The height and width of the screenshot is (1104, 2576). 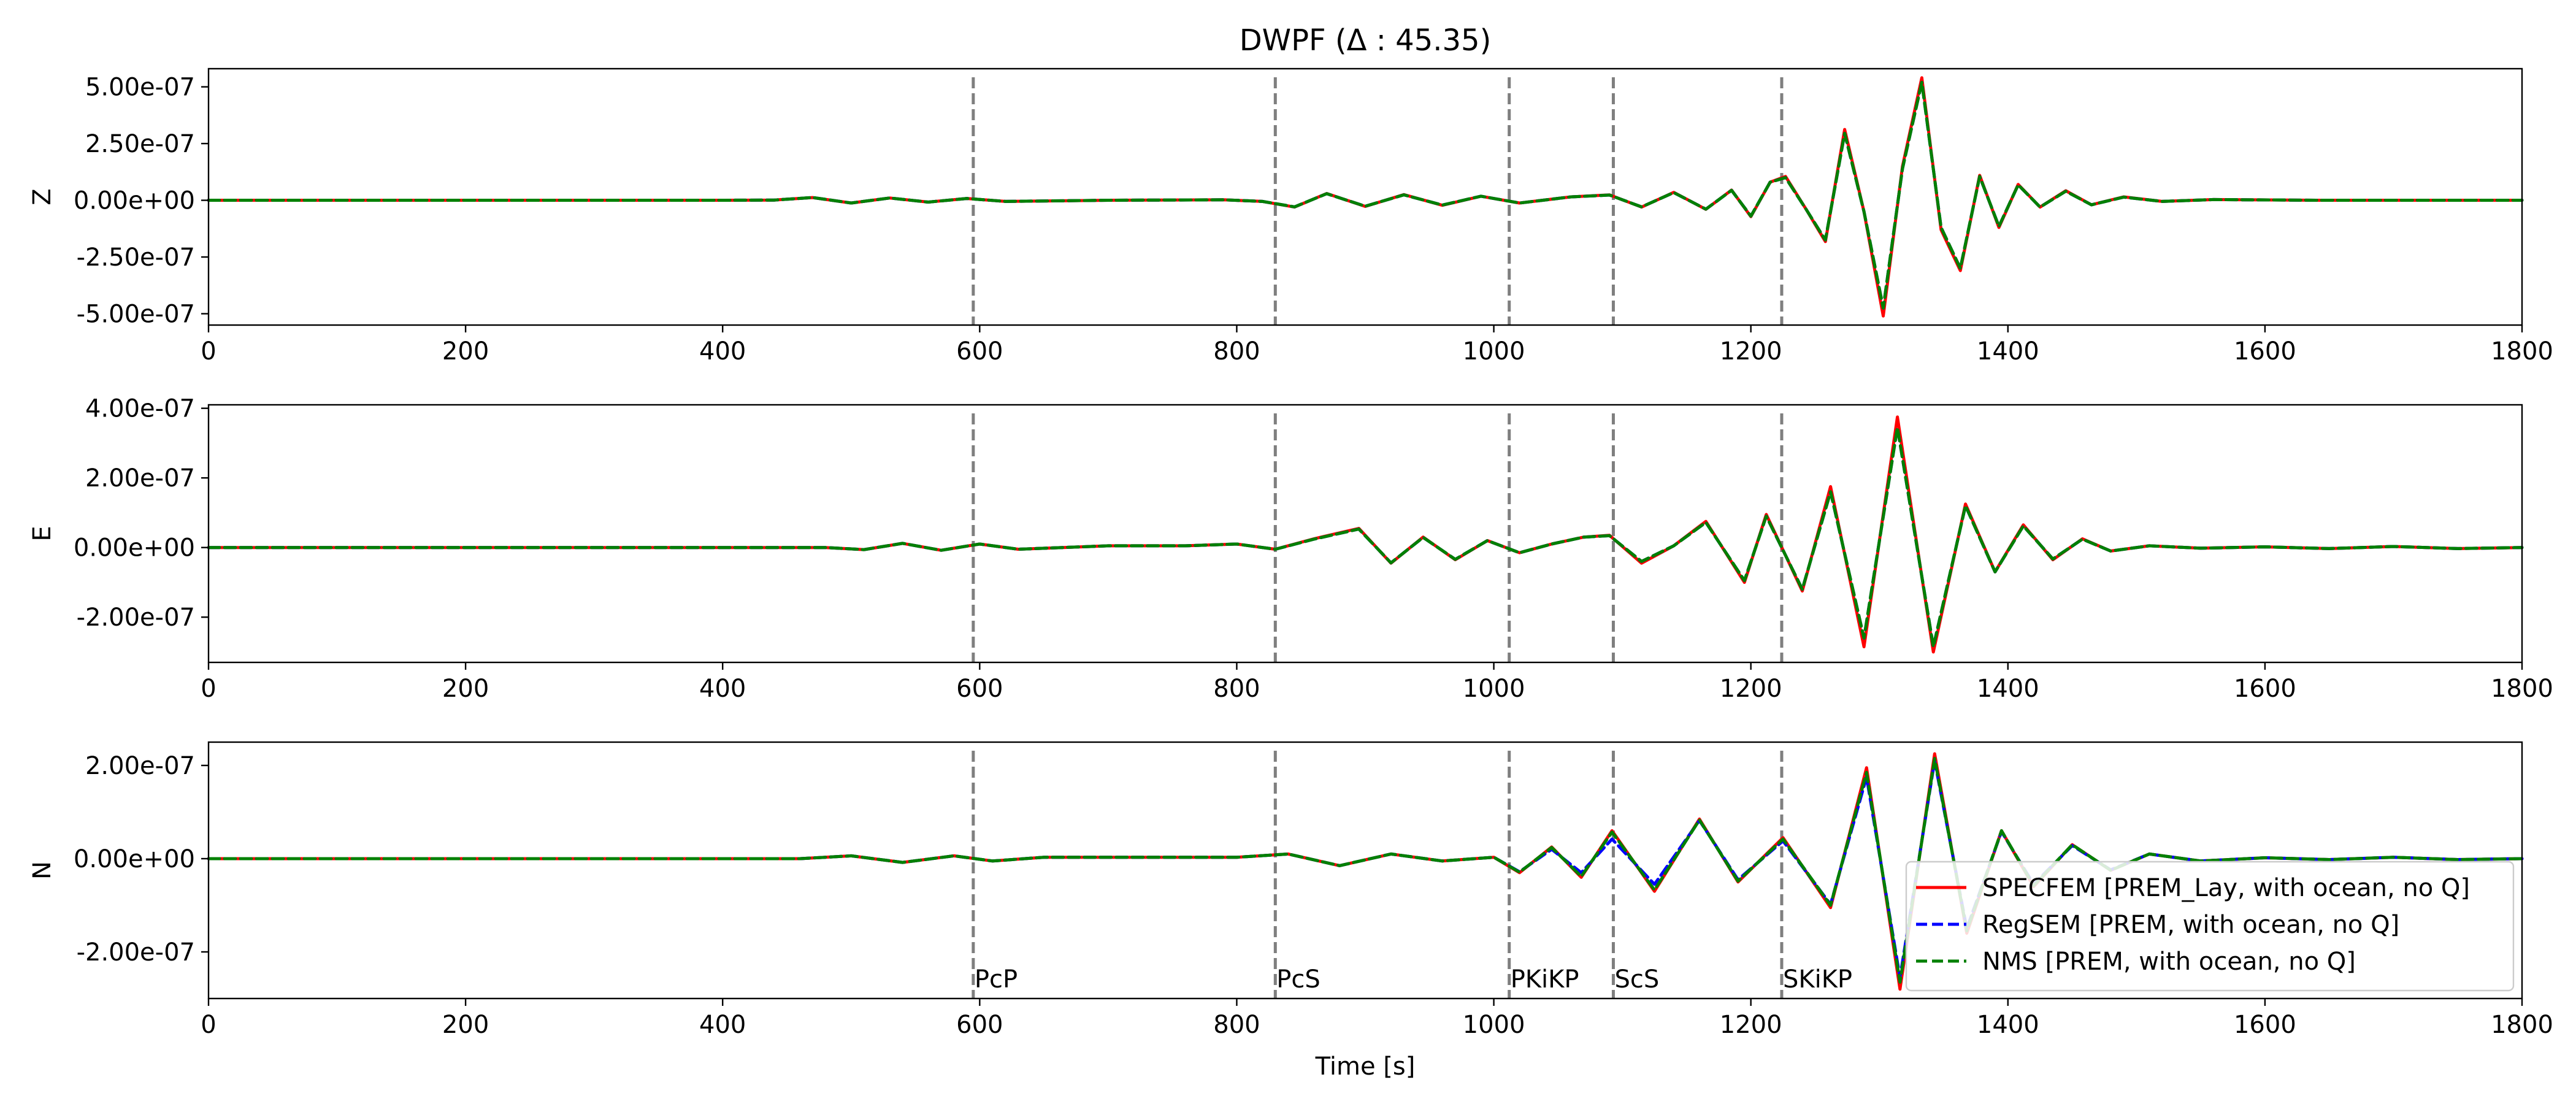 I want to click on phase-label-pcp: PcP, so click(x=996, y=979).